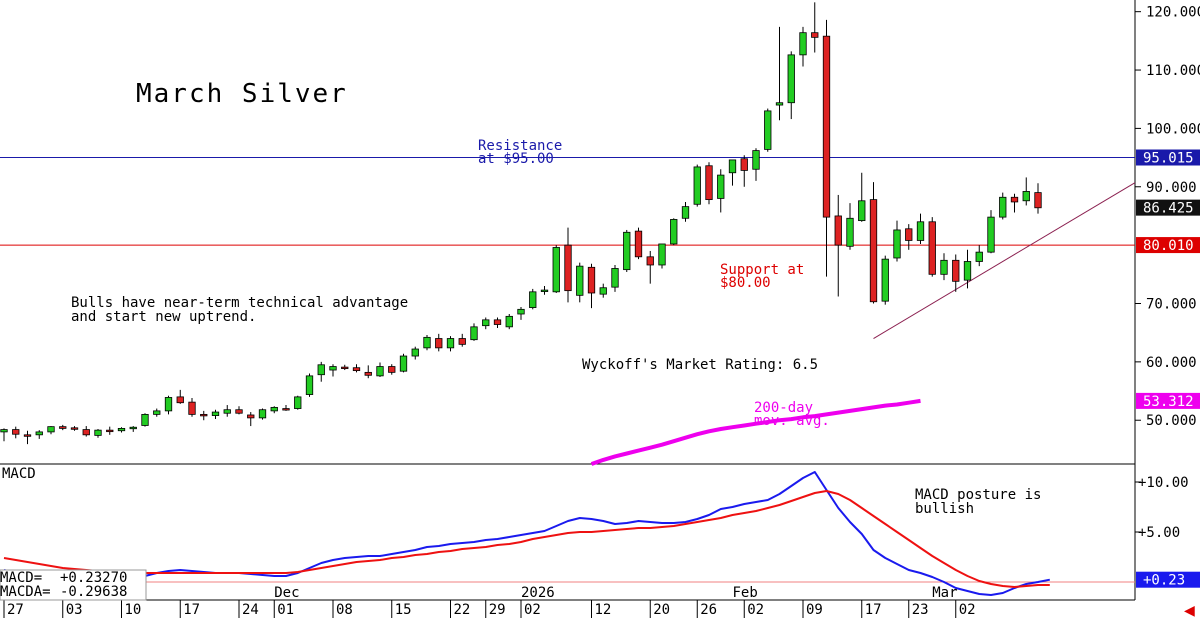  Describe the element at coordinates (1171, 421) in the screenshot. I see `price-tick-label: 50.000` at that location.